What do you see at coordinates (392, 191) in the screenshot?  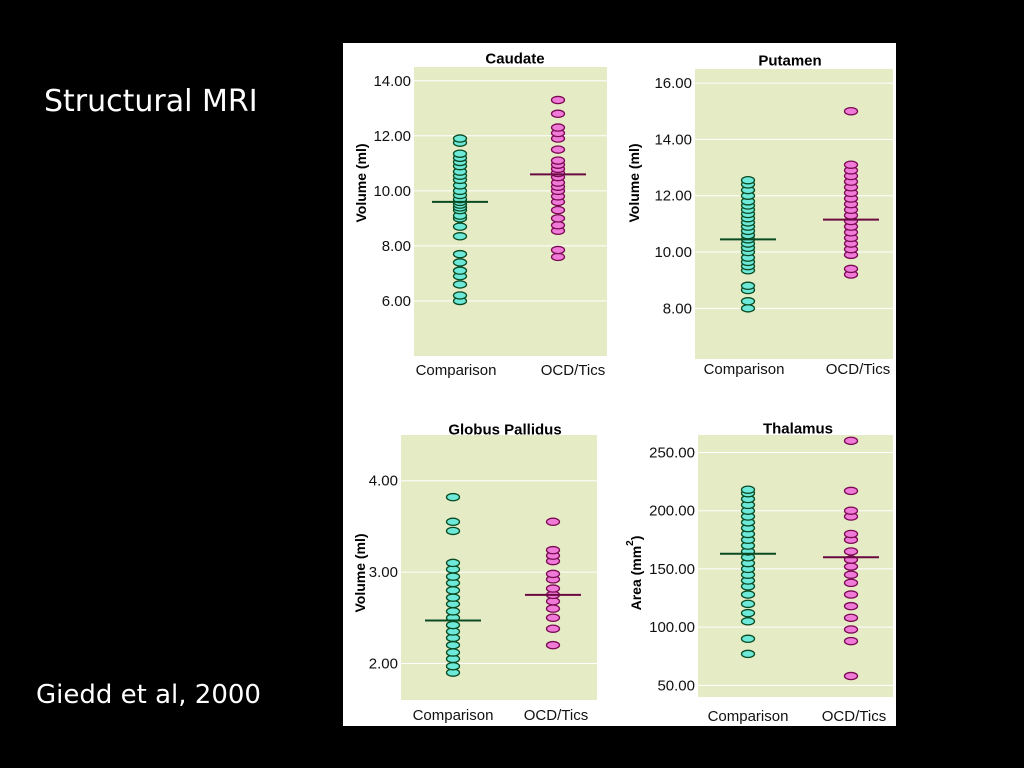 I see `y-tick-label: 10.00` at bounding box center [392, 191].